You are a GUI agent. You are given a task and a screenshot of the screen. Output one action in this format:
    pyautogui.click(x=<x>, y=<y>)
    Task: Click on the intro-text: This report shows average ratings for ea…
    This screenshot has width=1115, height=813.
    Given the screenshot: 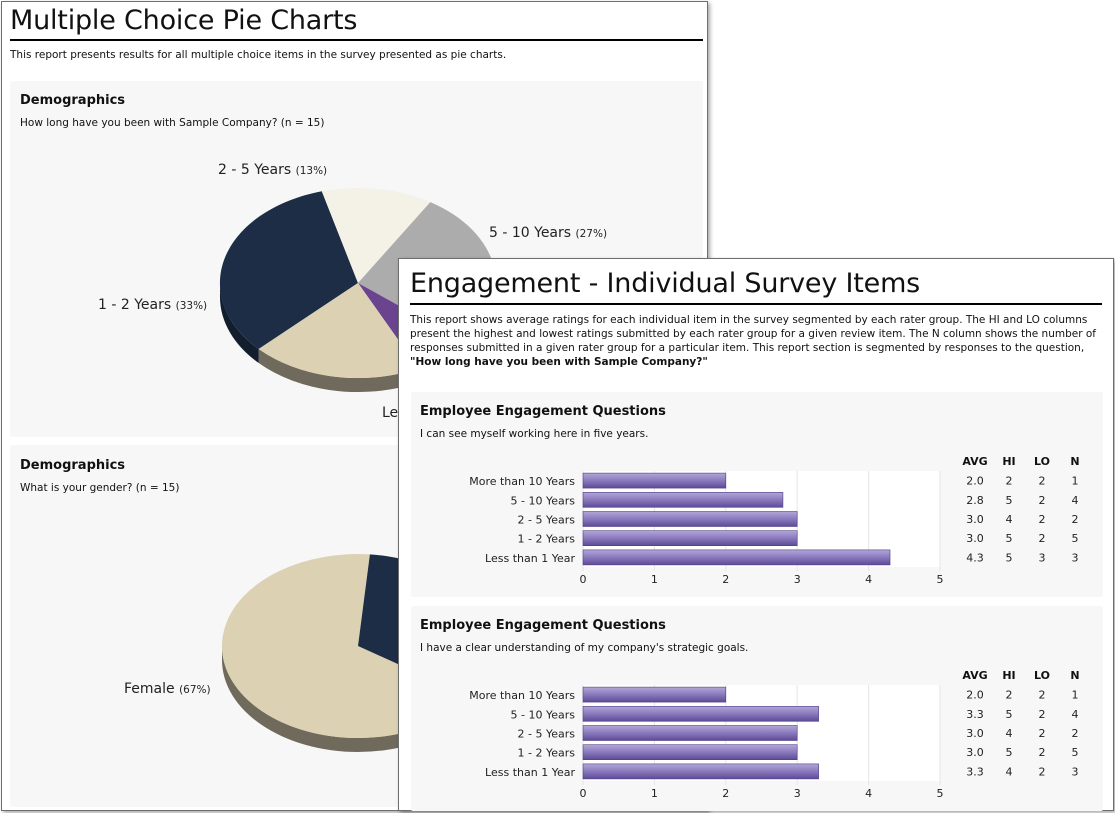 What is the action you would take?
    pyautogui.click(x=753, y=334)
    